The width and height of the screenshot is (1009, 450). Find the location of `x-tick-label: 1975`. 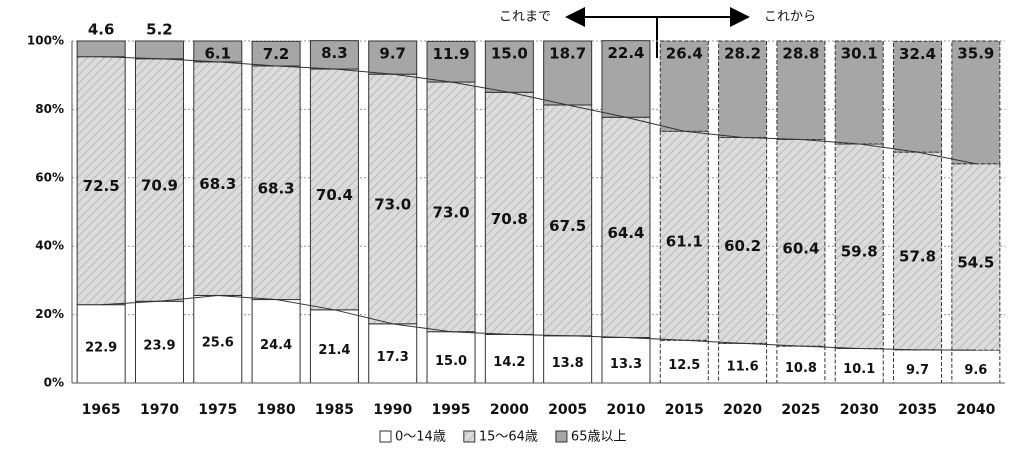

x-tick-label: 1975 is located at coordinates (217, 410).